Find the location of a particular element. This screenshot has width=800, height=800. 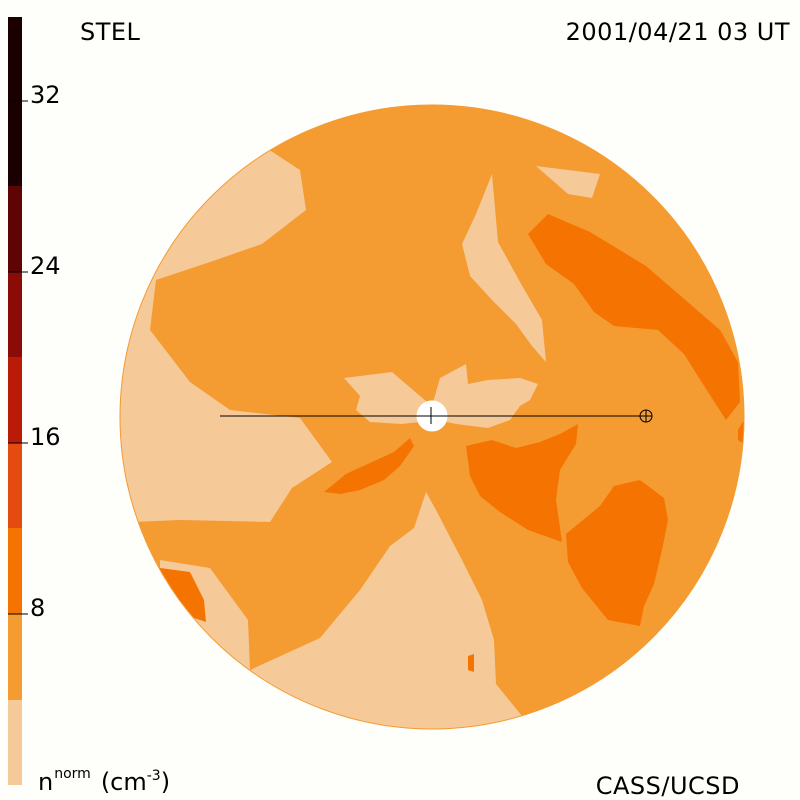

colorbar-unit-label: nnorm (cm-3) is located at coordinates (104, 782).